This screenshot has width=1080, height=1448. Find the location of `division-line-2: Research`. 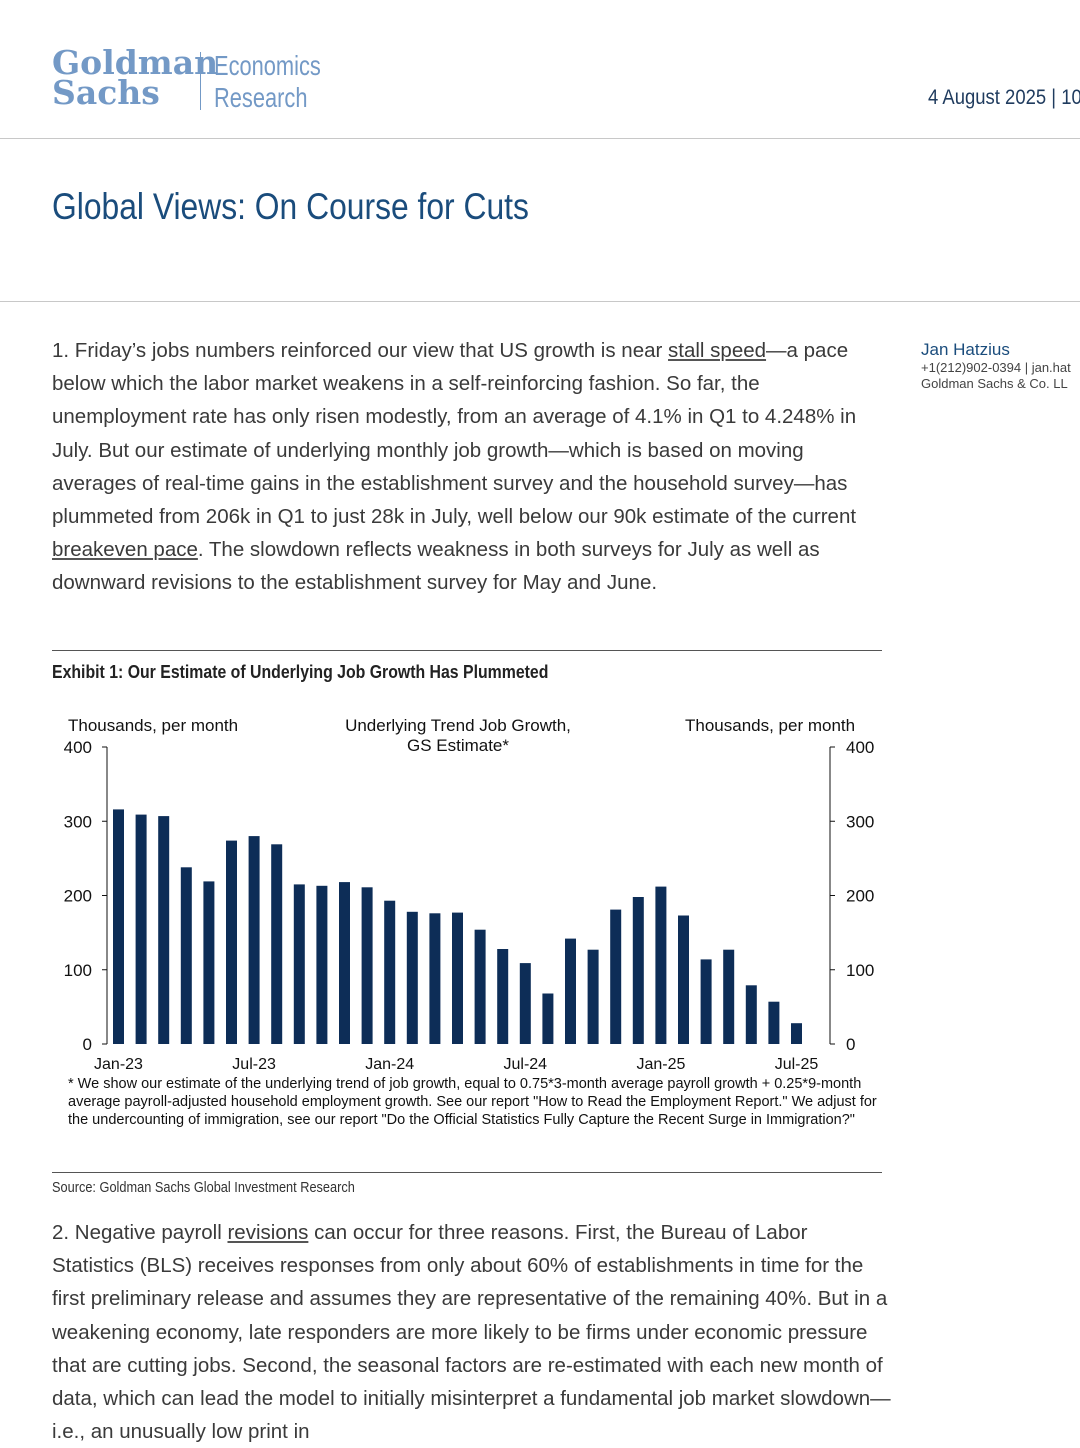

division-line-2: Research is located at coordinates (261, 97).